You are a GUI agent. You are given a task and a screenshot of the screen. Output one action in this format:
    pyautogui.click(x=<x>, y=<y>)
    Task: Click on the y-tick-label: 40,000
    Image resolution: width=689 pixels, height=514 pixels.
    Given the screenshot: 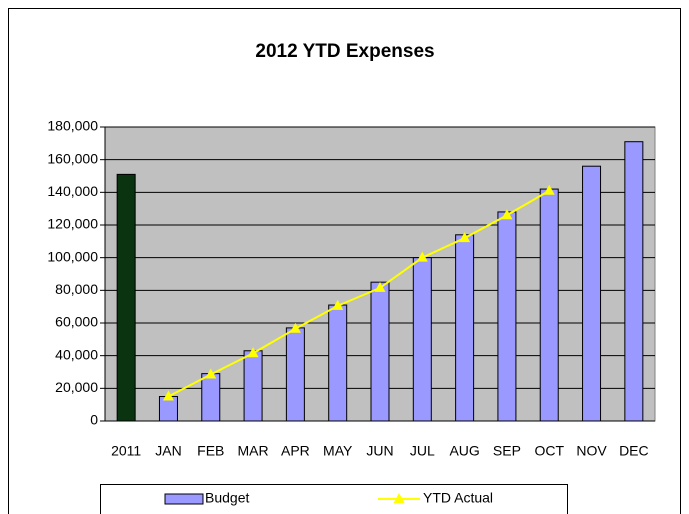 What is the action you would take?
    pyautogui.click(x=76, y=354)
    